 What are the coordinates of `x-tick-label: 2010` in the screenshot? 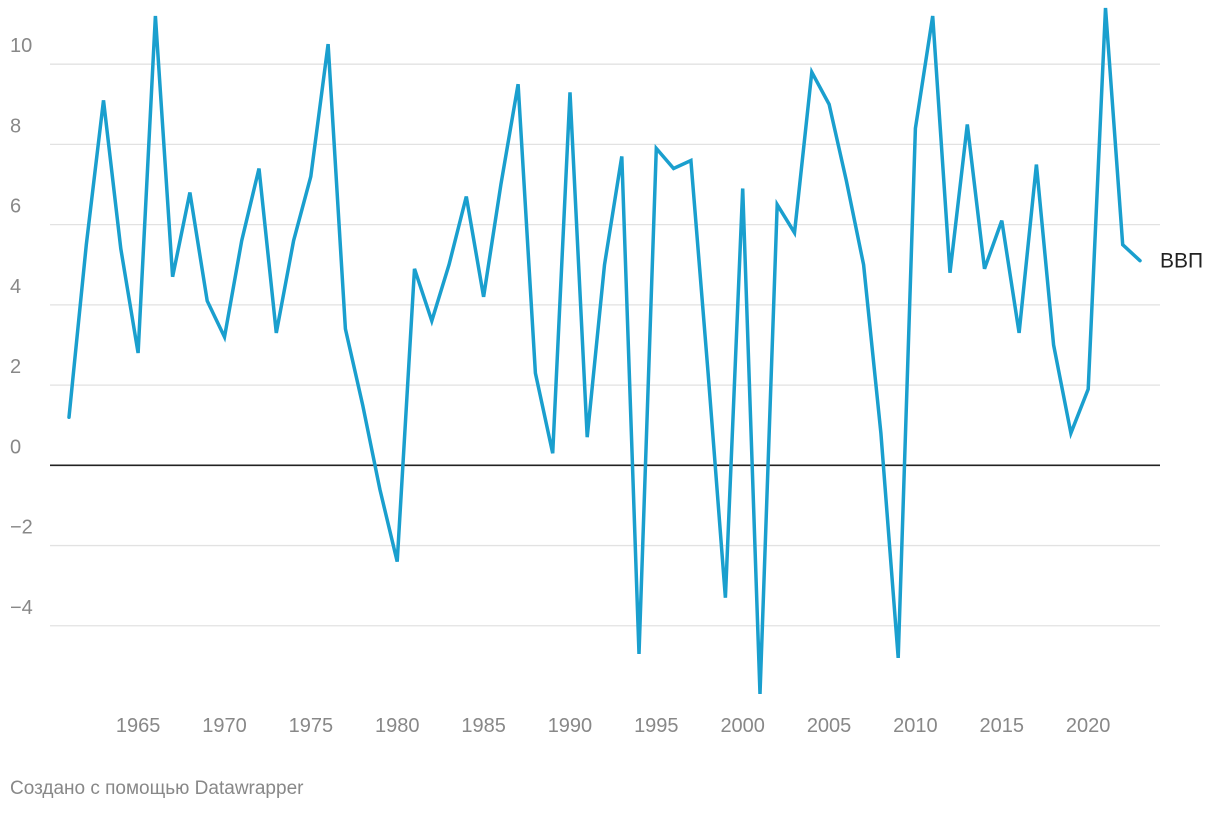 It's located at (915, 726).